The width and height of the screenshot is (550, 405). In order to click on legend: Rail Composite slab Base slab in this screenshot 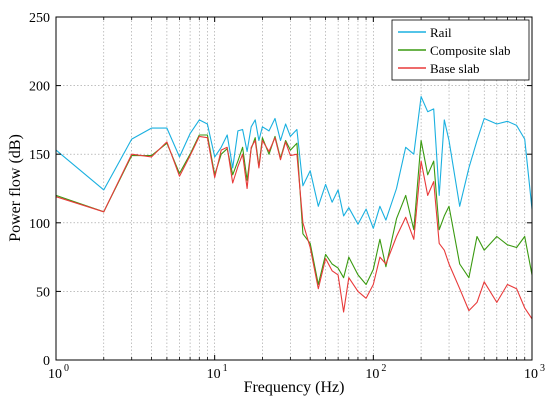, I will do `click(460, 50)`.